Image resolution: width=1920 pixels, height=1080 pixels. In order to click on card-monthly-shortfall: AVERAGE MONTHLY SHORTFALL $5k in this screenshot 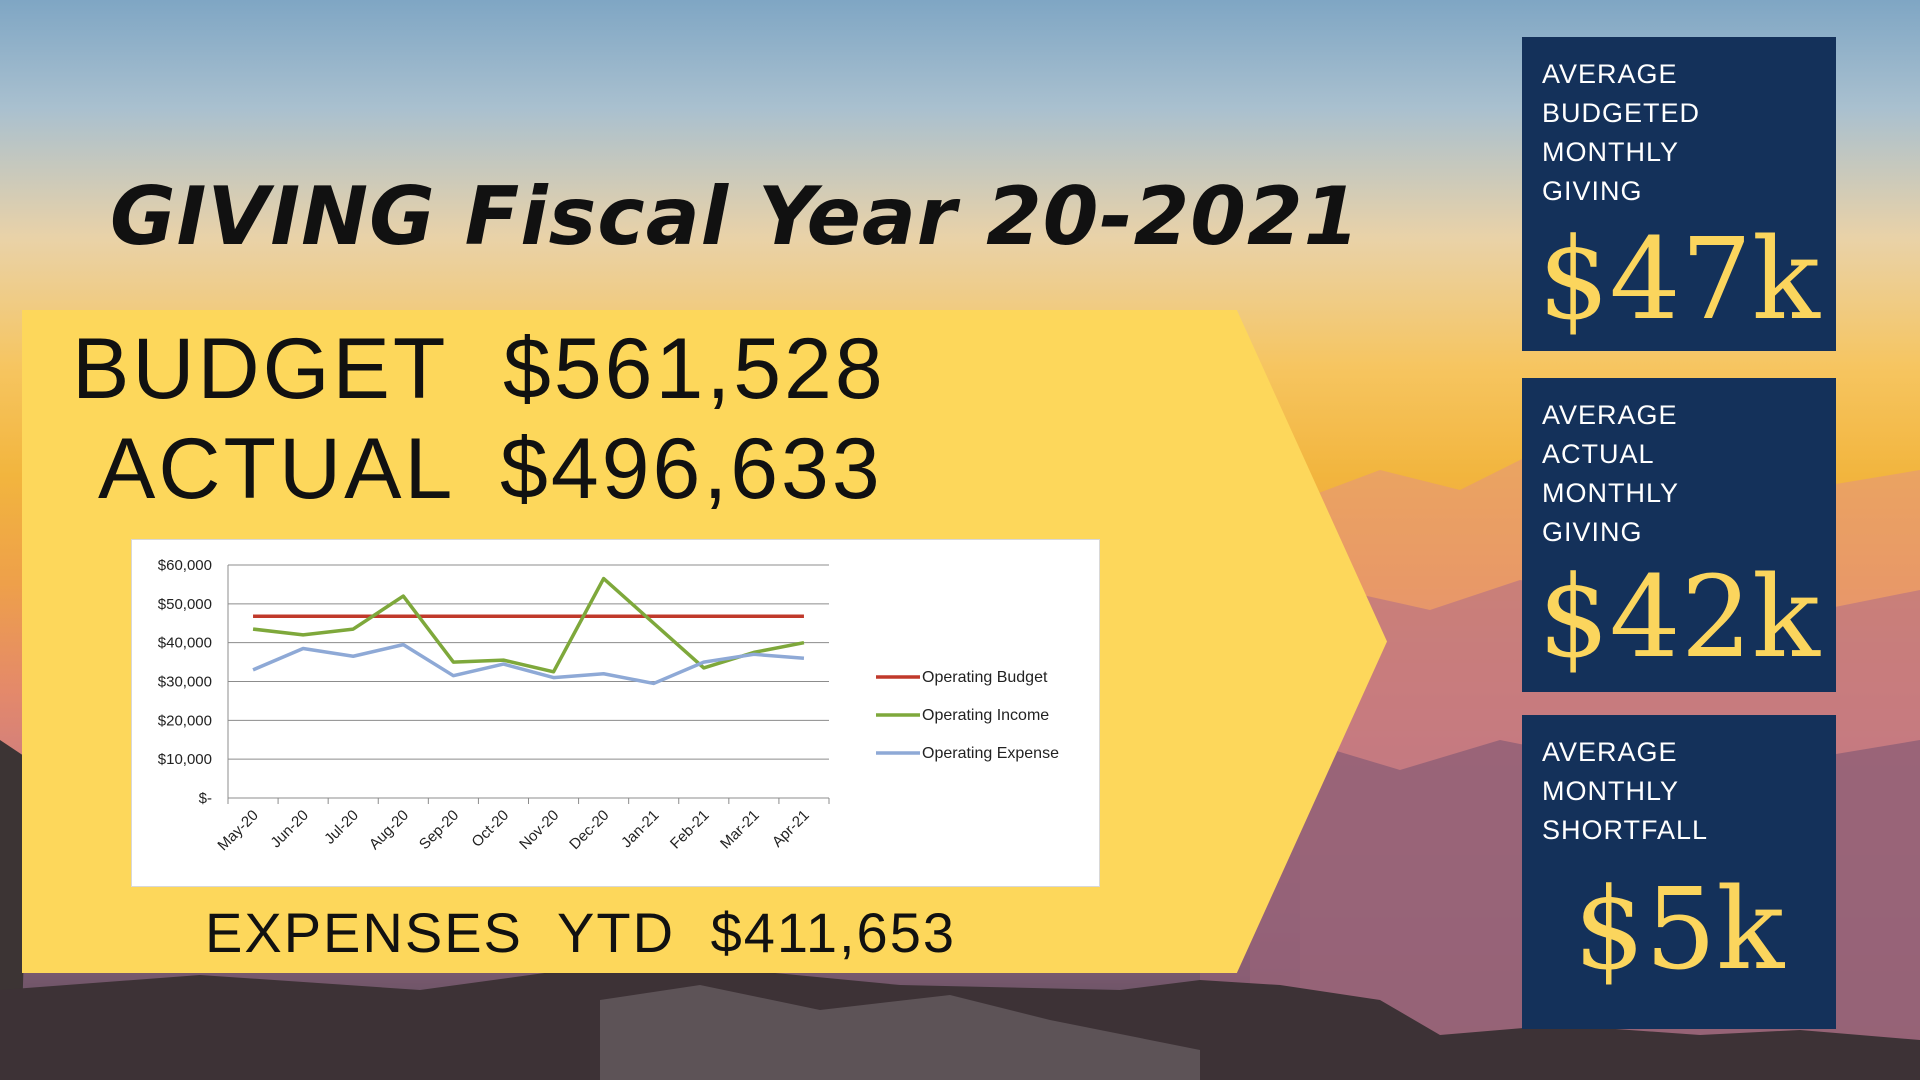, I will do `click(1679, 872)`.